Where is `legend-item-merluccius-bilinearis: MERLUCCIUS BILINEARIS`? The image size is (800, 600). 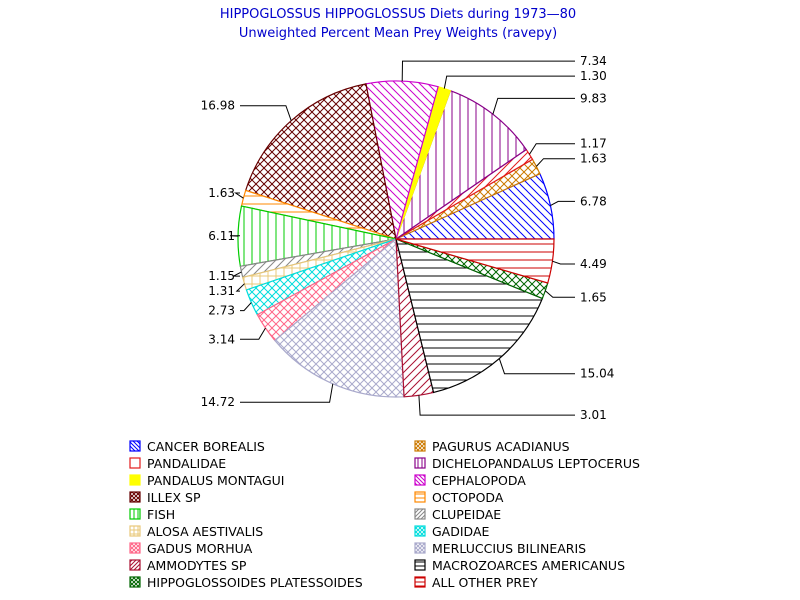 legend-item-merluccius-bilinearis: MERLUCCIUS BILINEARIS is located at coordinates (500, 548).